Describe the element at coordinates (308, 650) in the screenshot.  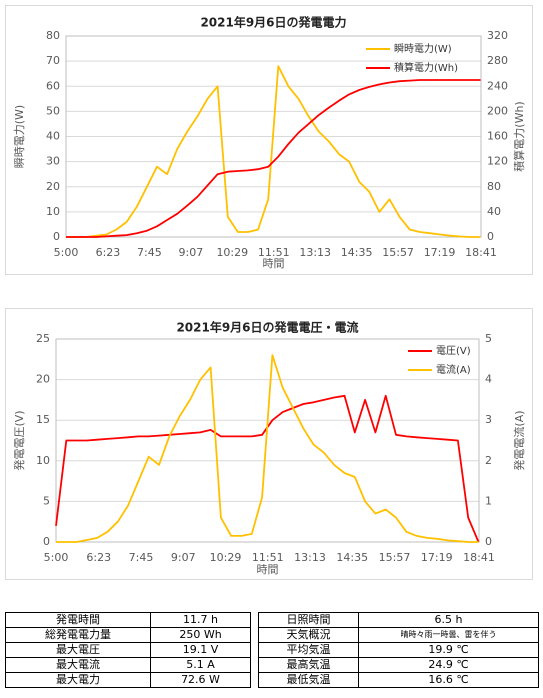
I see `cell-label: 平均気温` at that location.